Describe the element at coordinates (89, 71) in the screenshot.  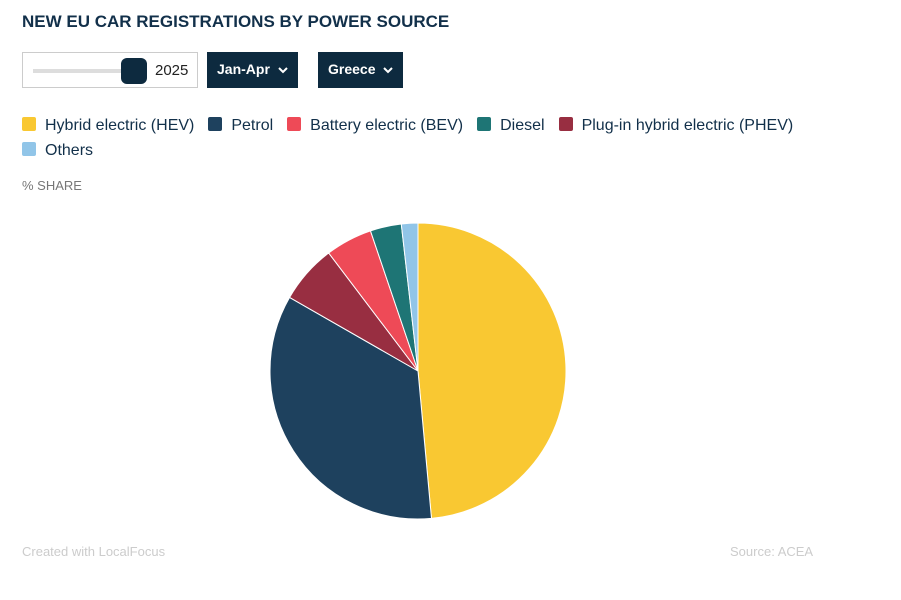
I see `slider-track` at that location.